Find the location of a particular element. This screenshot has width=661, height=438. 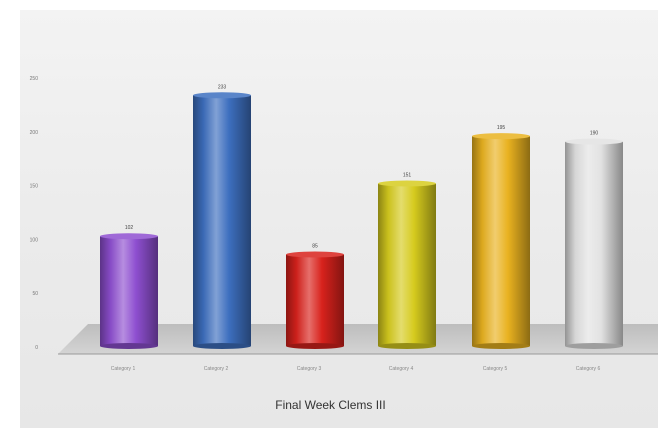

y-tick-label: 150 is located at coordinates (34, 187).